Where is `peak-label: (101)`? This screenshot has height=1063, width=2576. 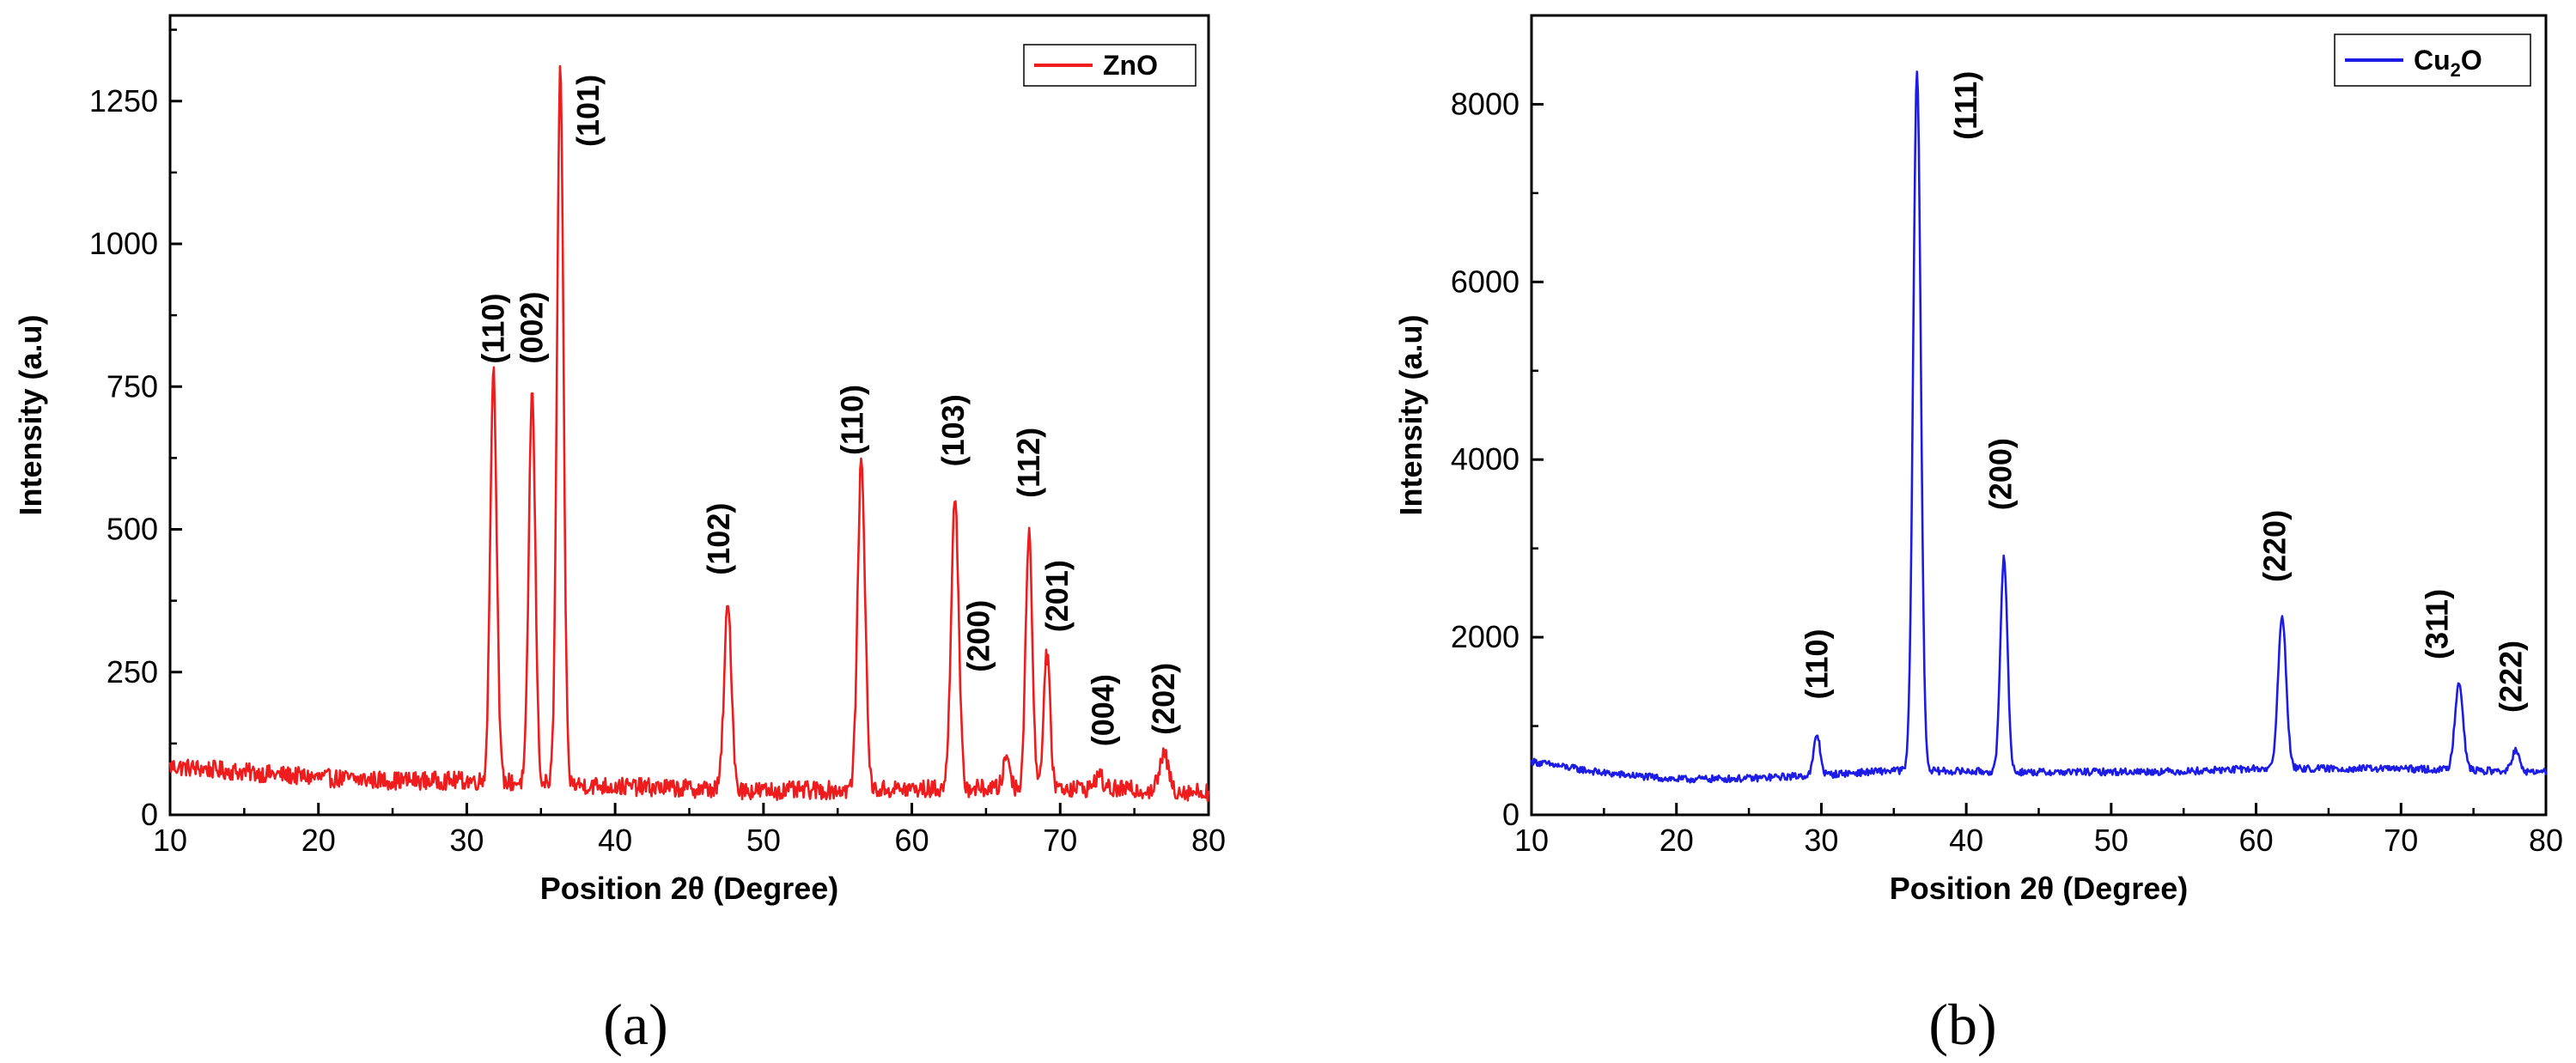 peak-label: (101) is located at coordinates (588, 111).